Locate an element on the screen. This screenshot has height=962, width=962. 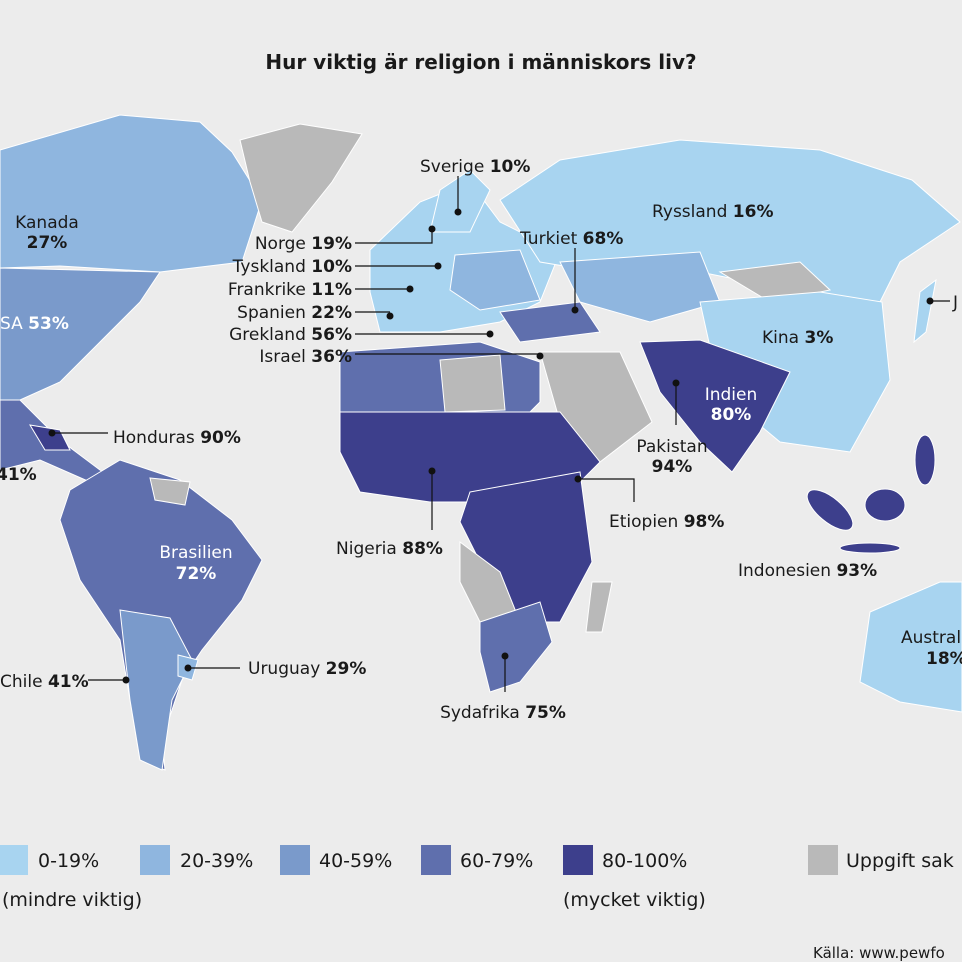
value: 36% is located at coordinates (331, 357).